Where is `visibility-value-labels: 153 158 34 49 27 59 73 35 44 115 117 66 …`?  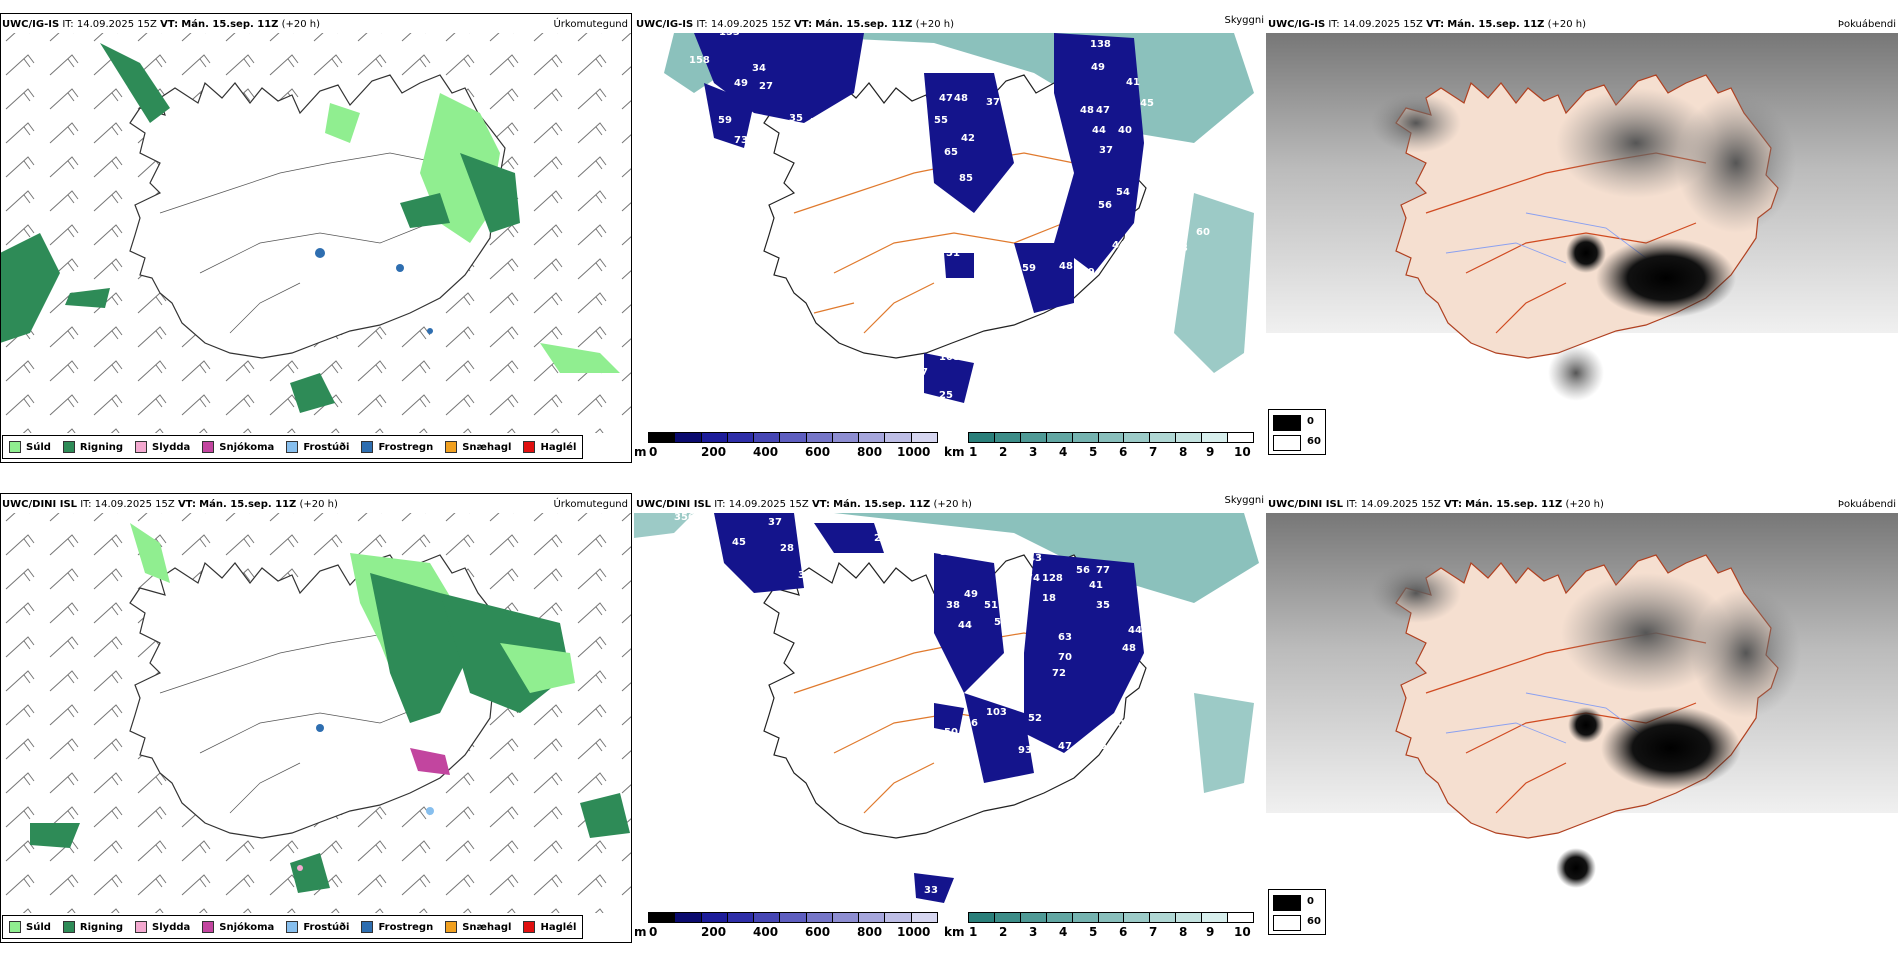
visibility-value-labels: 153 158 34 49 27 59 73 35 44 115 117 66 … is located at coordinates (949, 214).